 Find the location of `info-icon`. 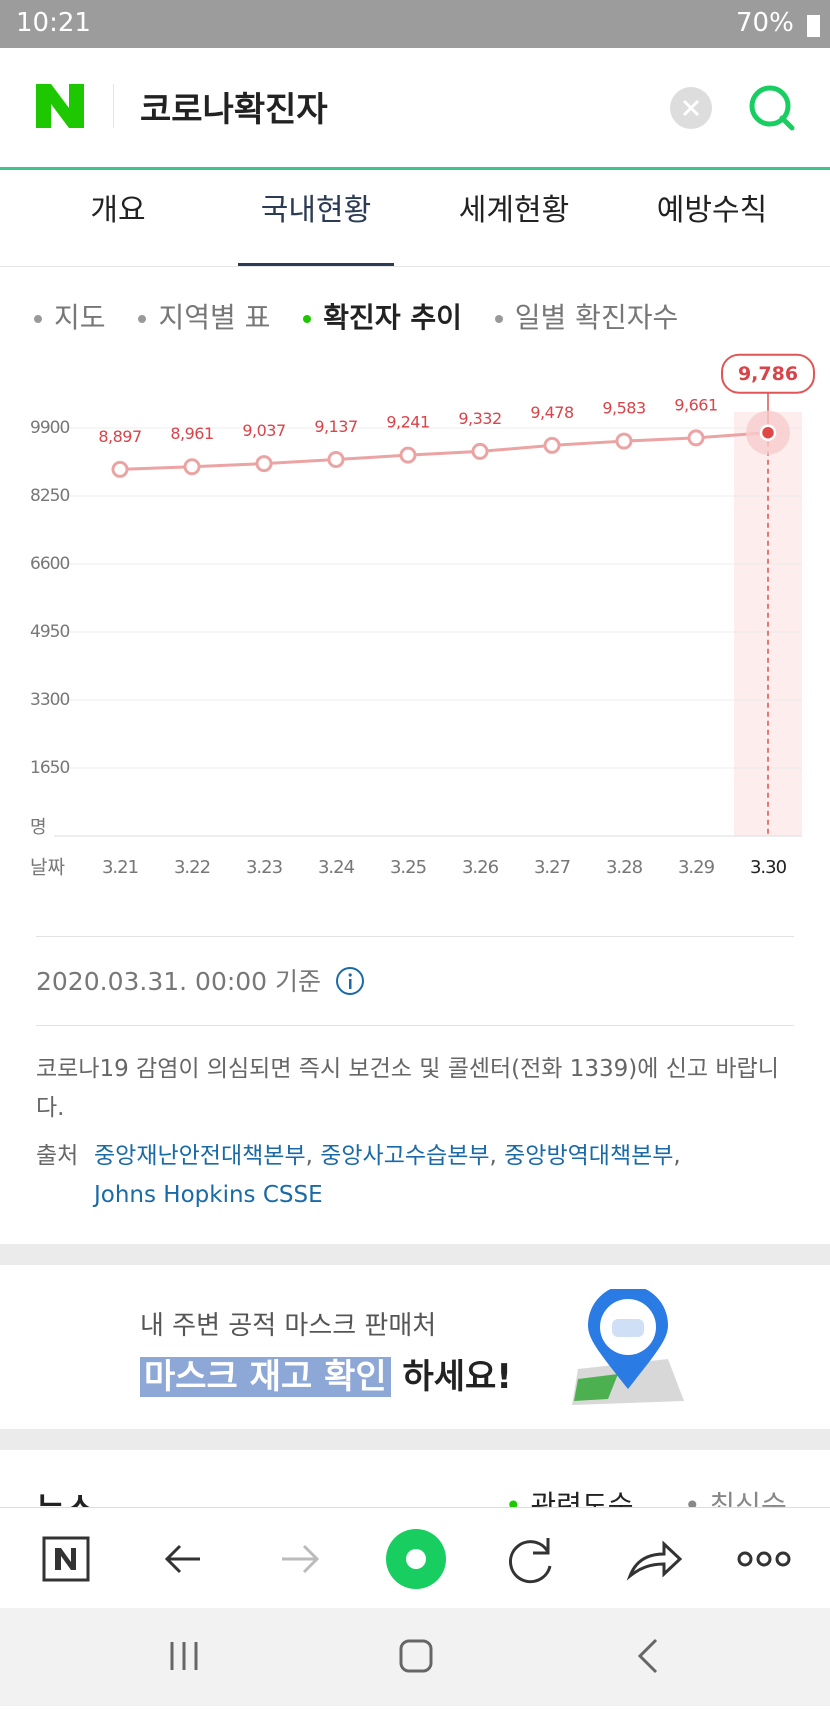

info-icon is located at coordinates (350, 981).